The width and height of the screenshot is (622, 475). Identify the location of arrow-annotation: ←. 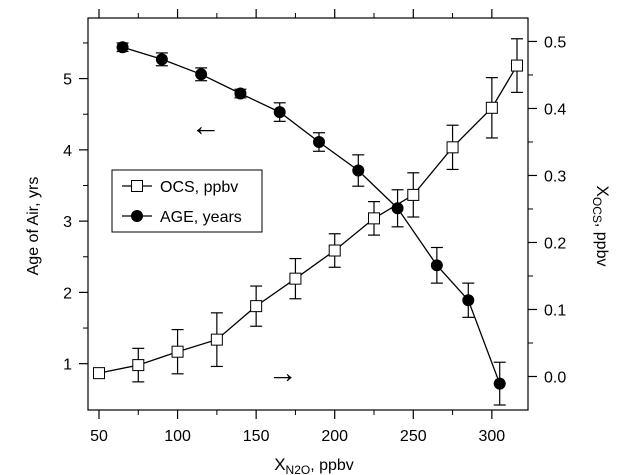
(206, 125).